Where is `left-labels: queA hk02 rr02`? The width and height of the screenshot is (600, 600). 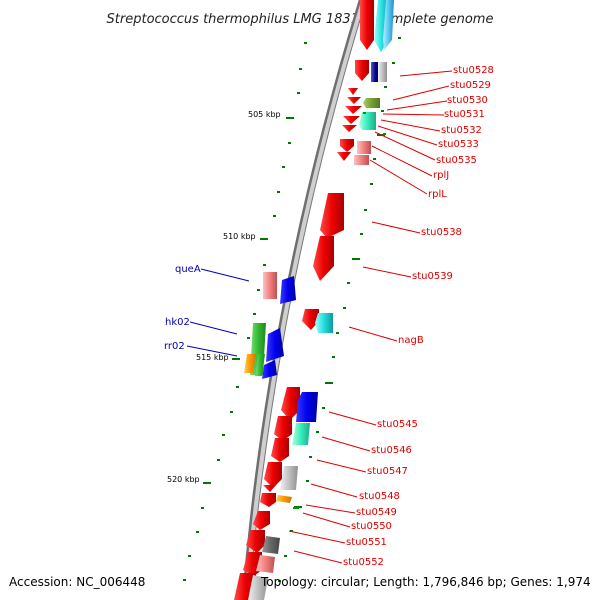
left-labels: queA hk02 rr02 is located at coordinates (182, 308).